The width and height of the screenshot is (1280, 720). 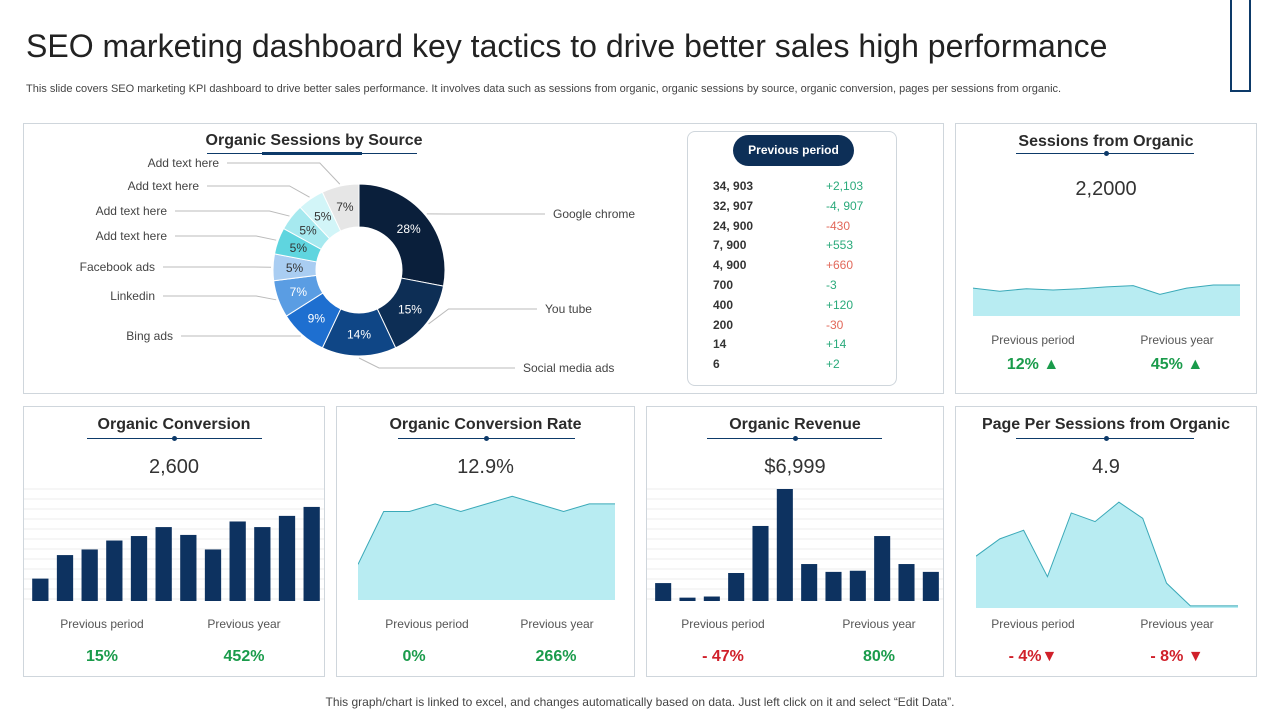 I want to click on conversion-rate-area-chart, so click(x=486, y=547).